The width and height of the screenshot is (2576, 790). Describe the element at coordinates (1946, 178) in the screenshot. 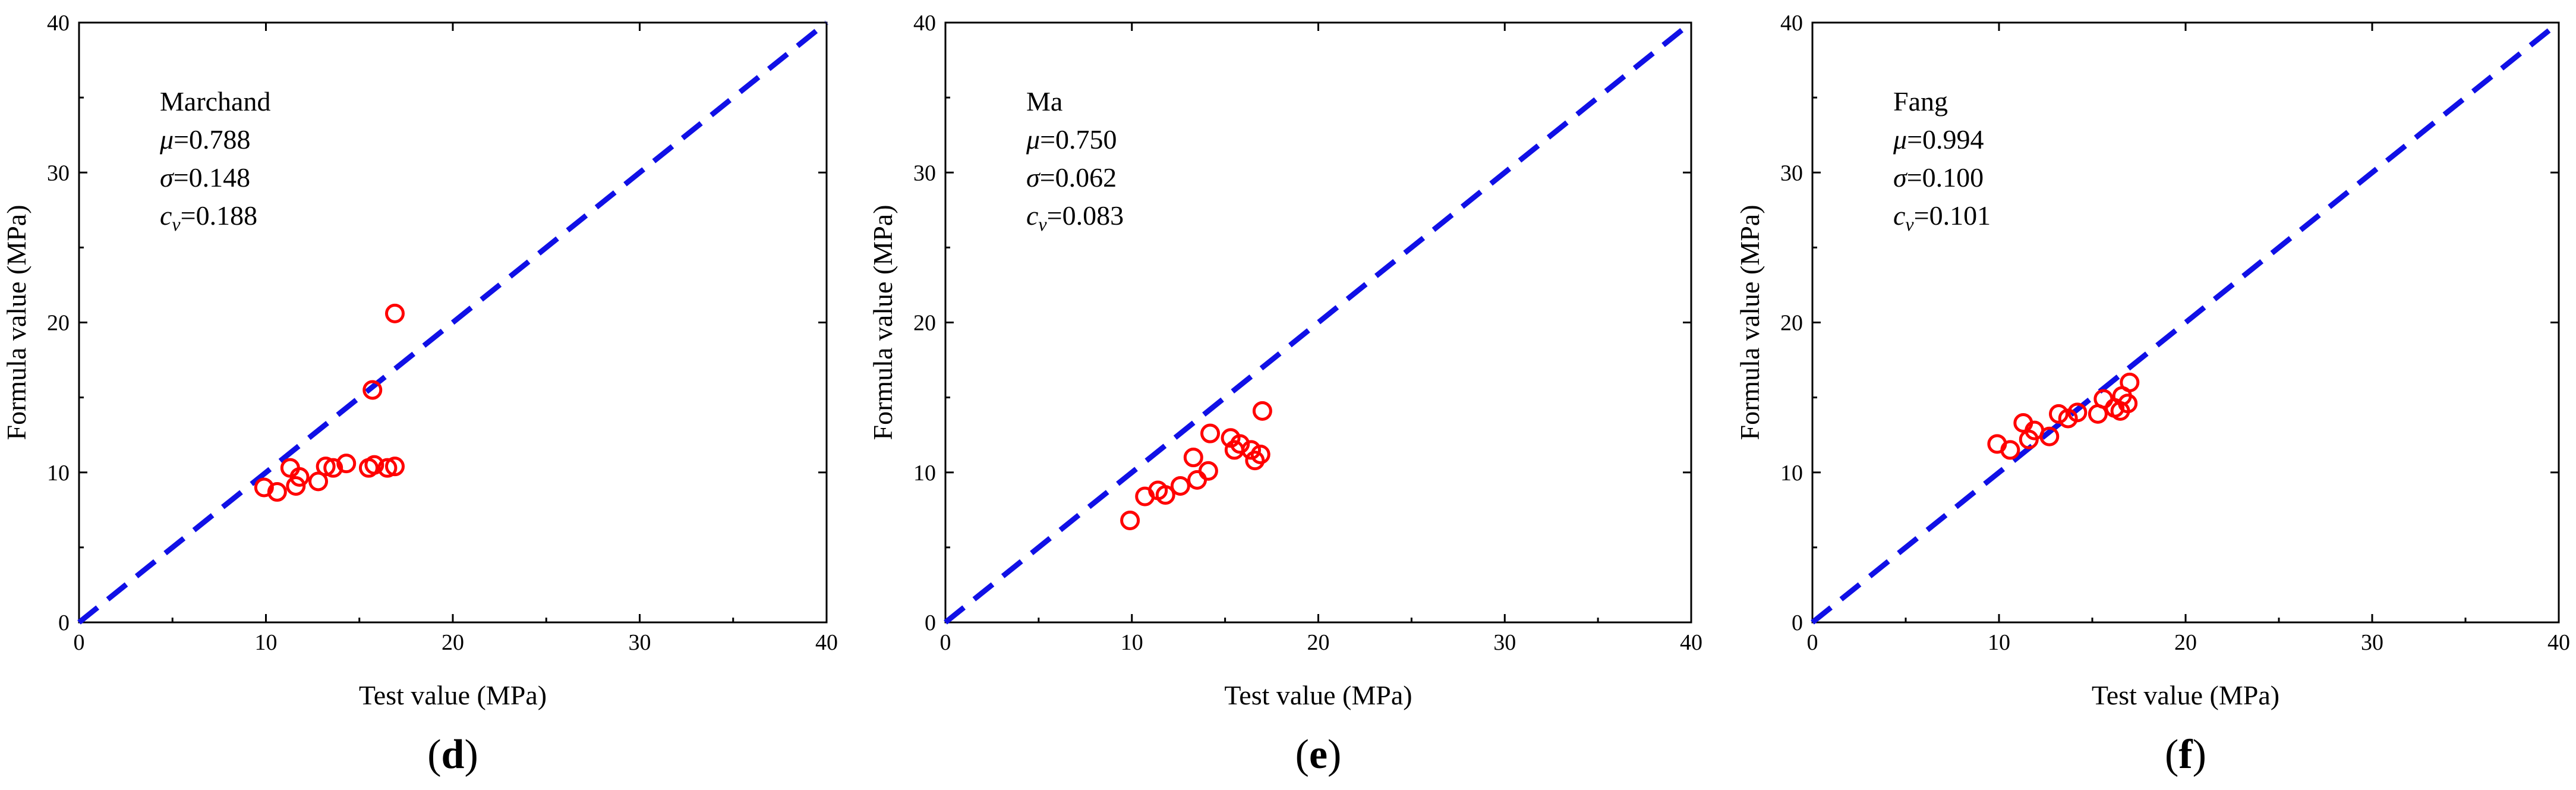

I see `stat-value: =0.100` at that location.